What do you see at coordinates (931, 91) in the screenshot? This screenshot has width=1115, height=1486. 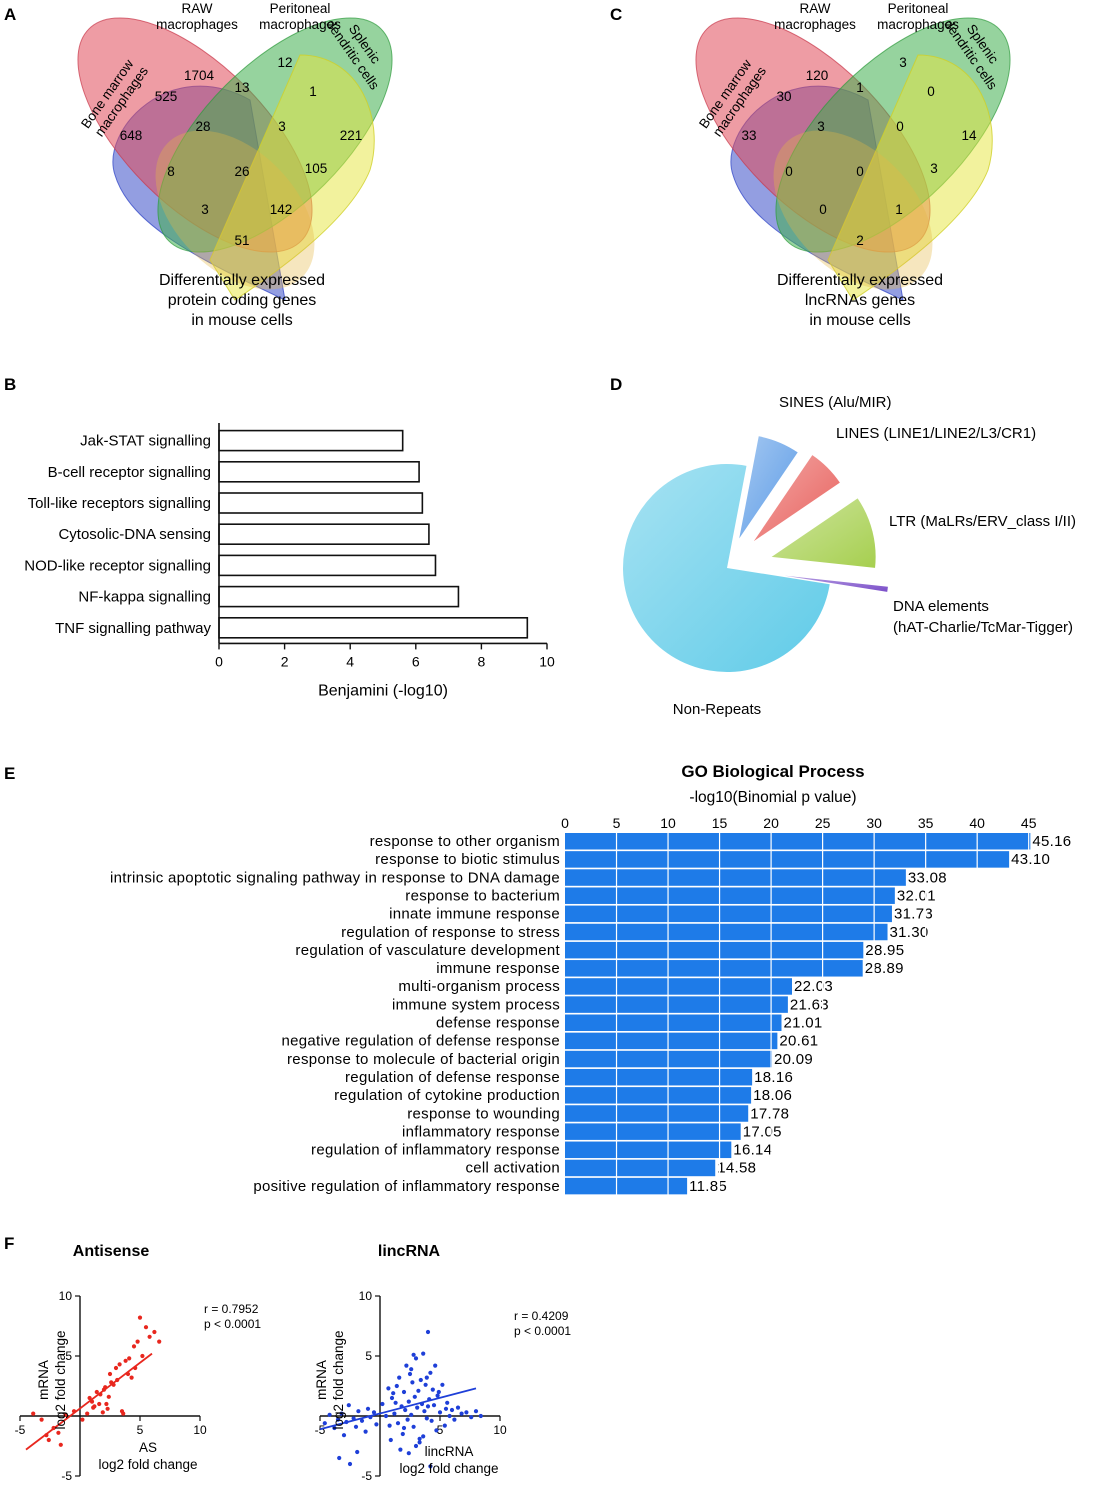 I see `venn-c-peritoneal-splenic: 0` at bounding box center [931, 91].